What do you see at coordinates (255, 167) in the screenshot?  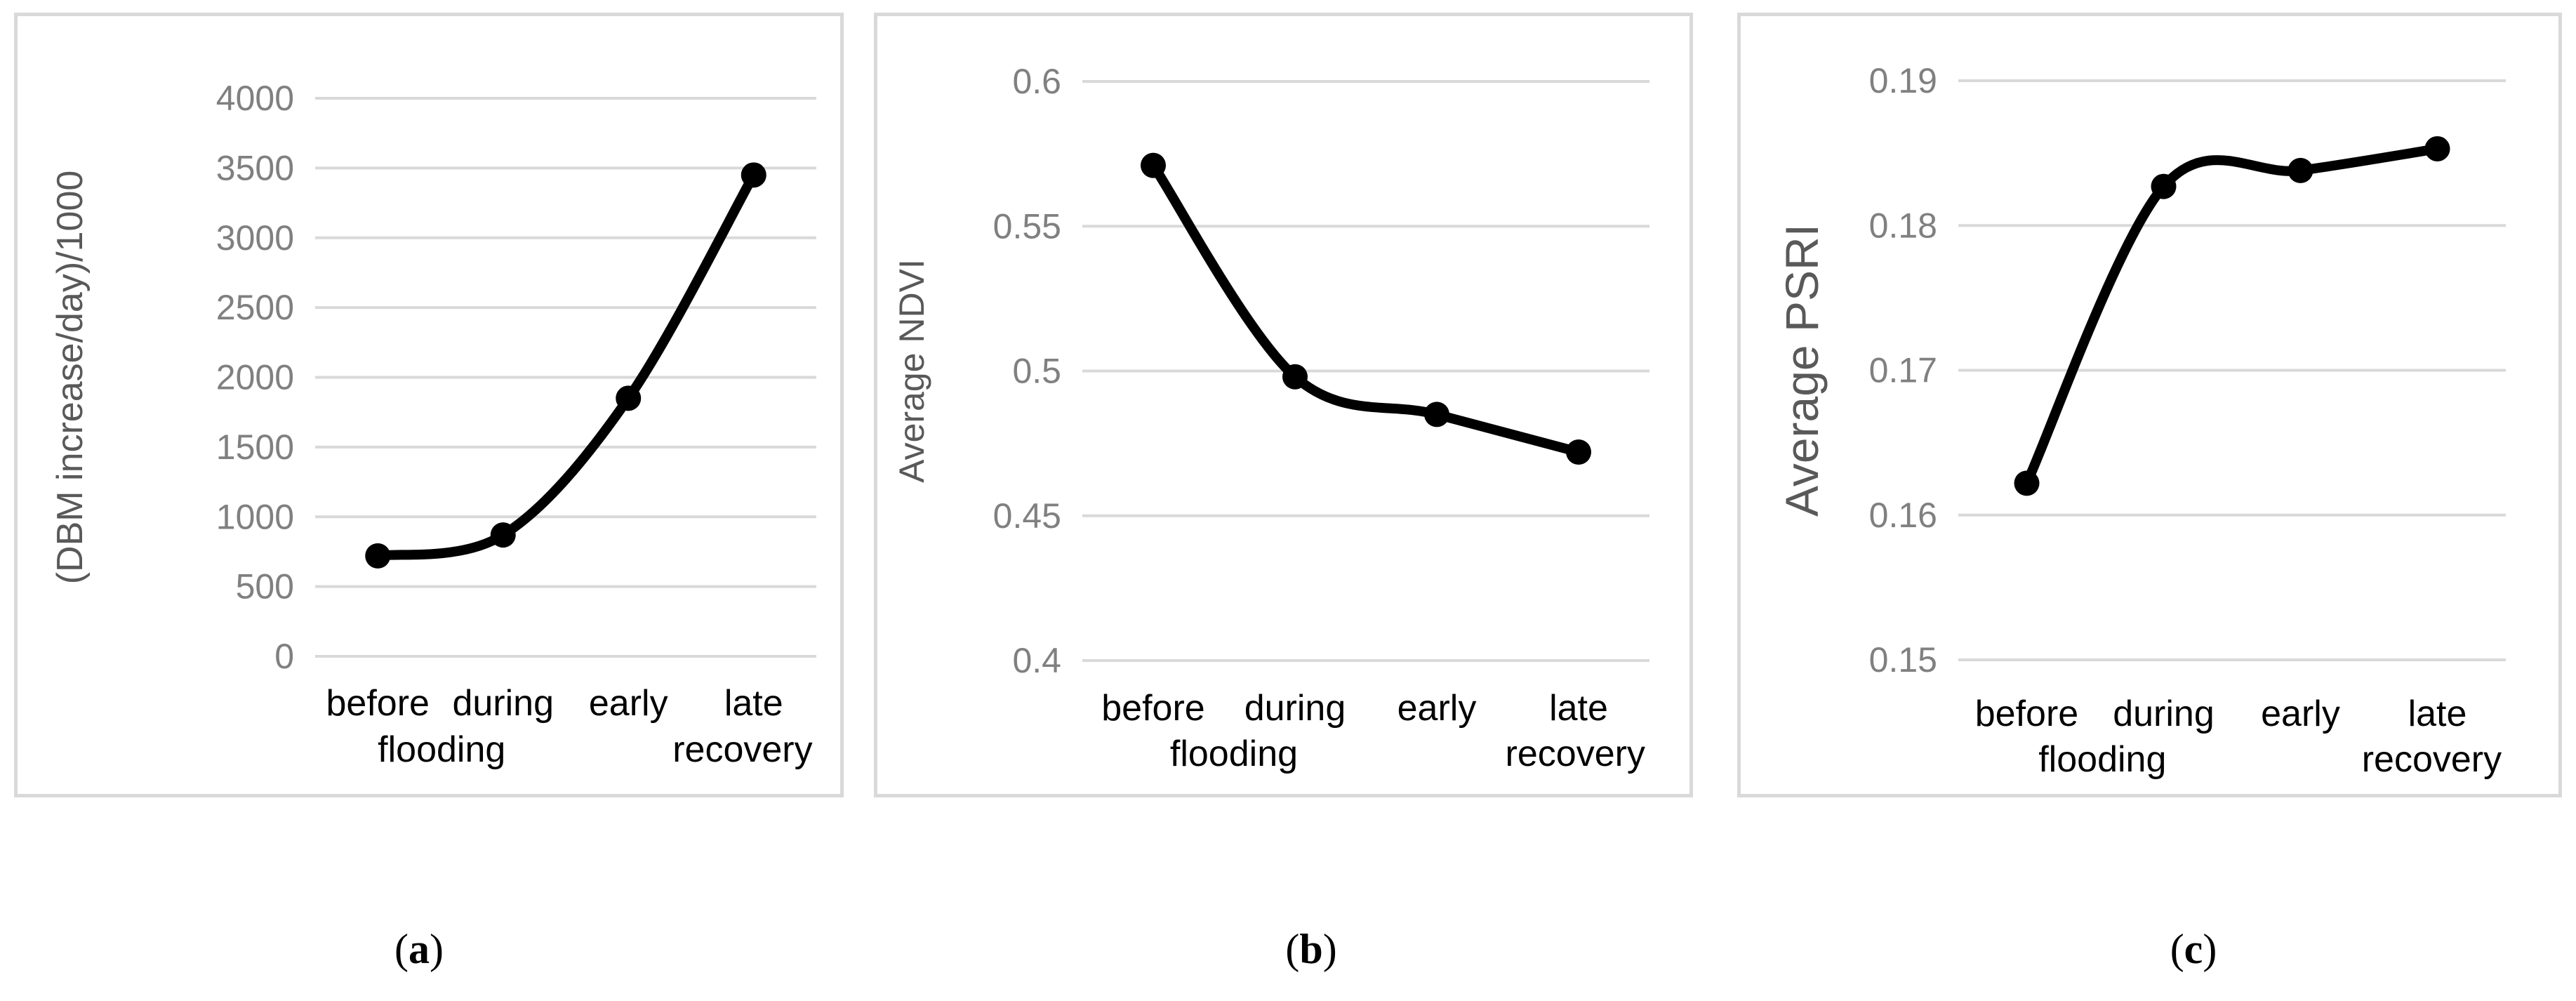 I see `y-tick-label: 3500` at bounding box center [255, 167].